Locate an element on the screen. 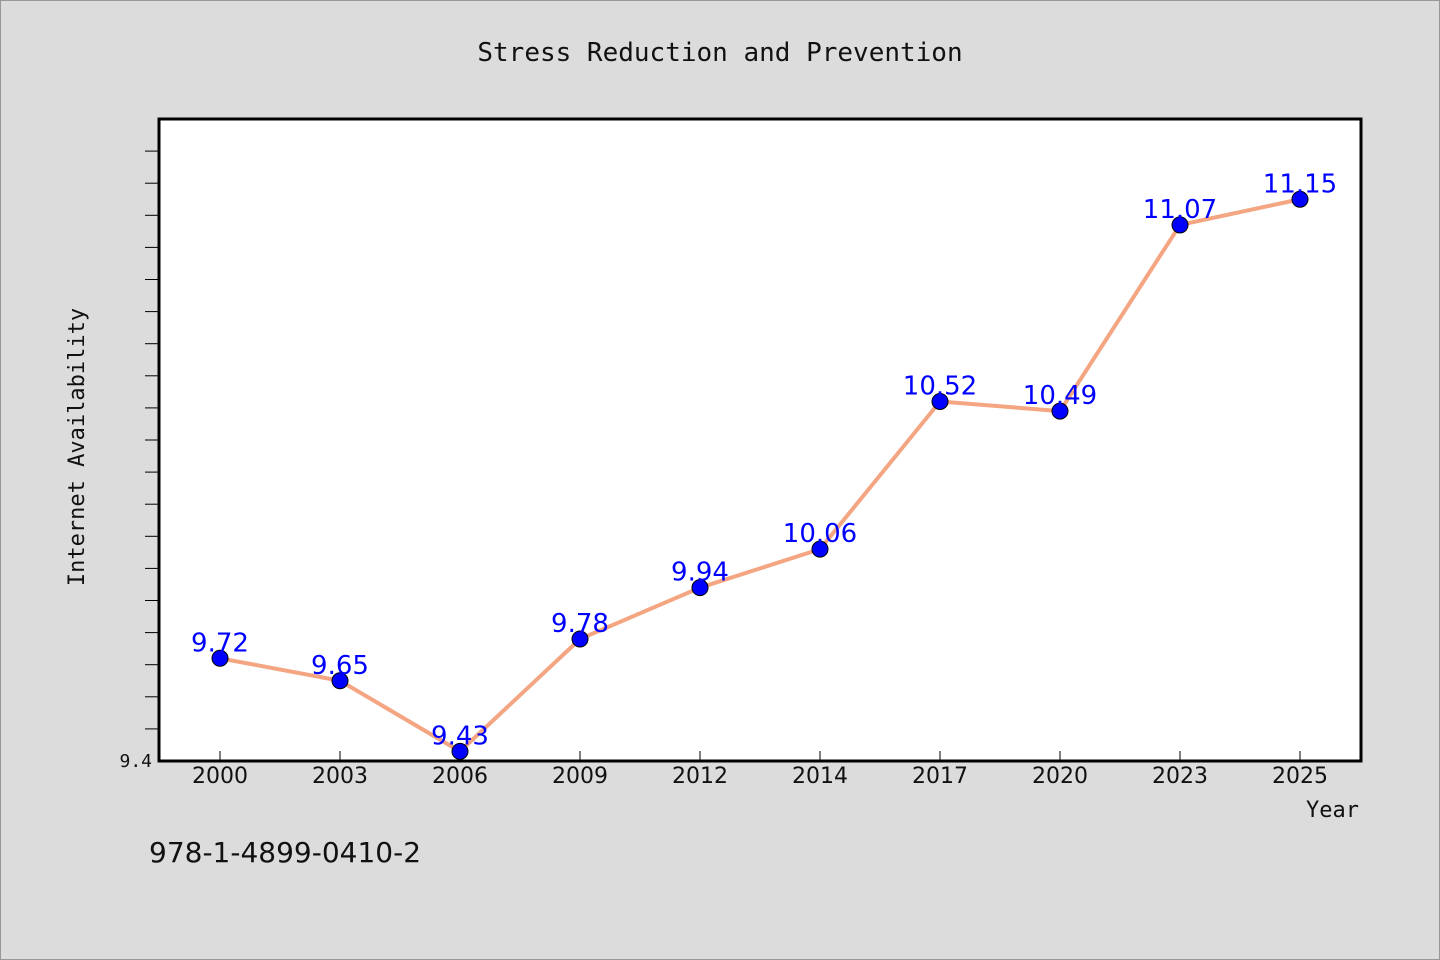 Image resolution: width=1440 pixels, height=960 pixels. y-axis-label: Internet Availability is located at coordinates (77, 447).